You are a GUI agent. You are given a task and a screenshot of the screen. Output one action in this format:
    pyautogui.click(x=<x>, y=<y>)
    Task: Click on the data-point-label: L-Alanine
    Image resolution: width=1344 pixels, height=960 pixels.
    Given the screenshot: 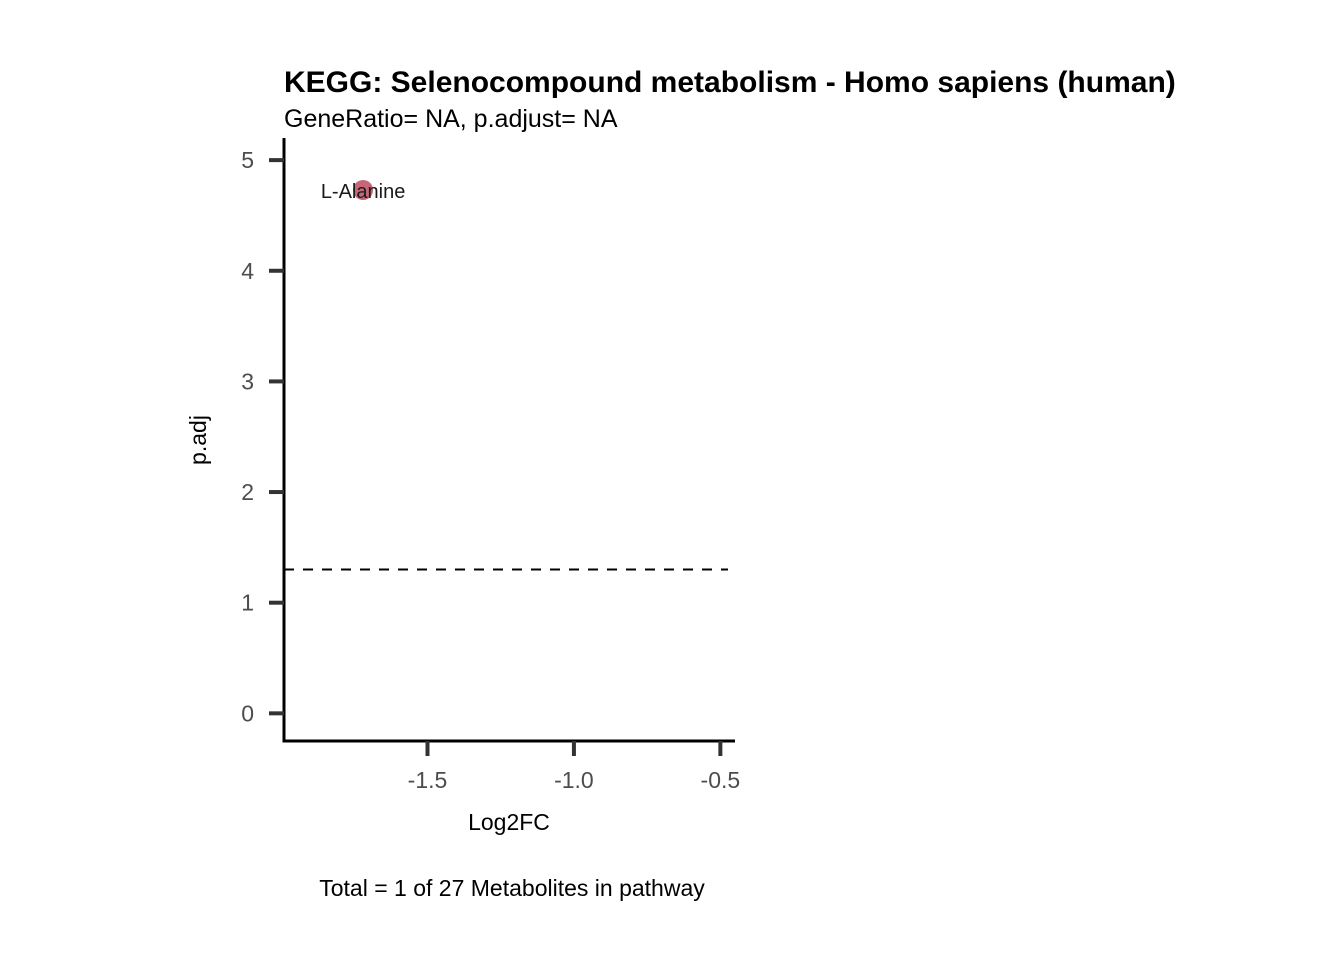 What is the action you would take?
    pyautogui.click(x=363, y=192)
    